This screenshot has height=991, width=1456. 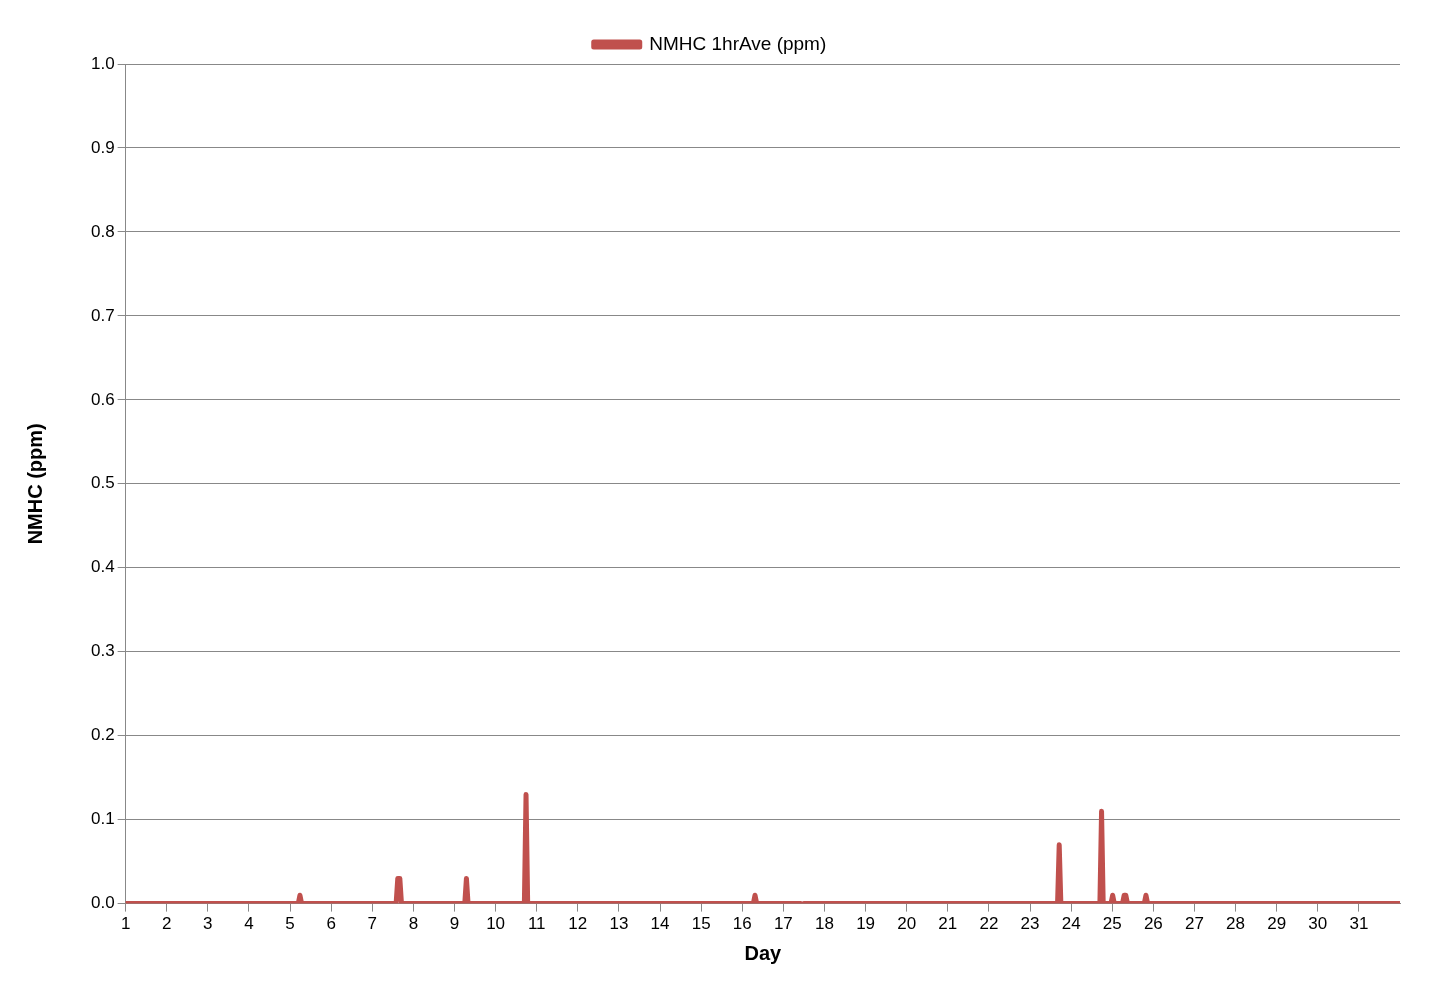 I want to click on x-tick-label: 22, so click(x=989, y=924).